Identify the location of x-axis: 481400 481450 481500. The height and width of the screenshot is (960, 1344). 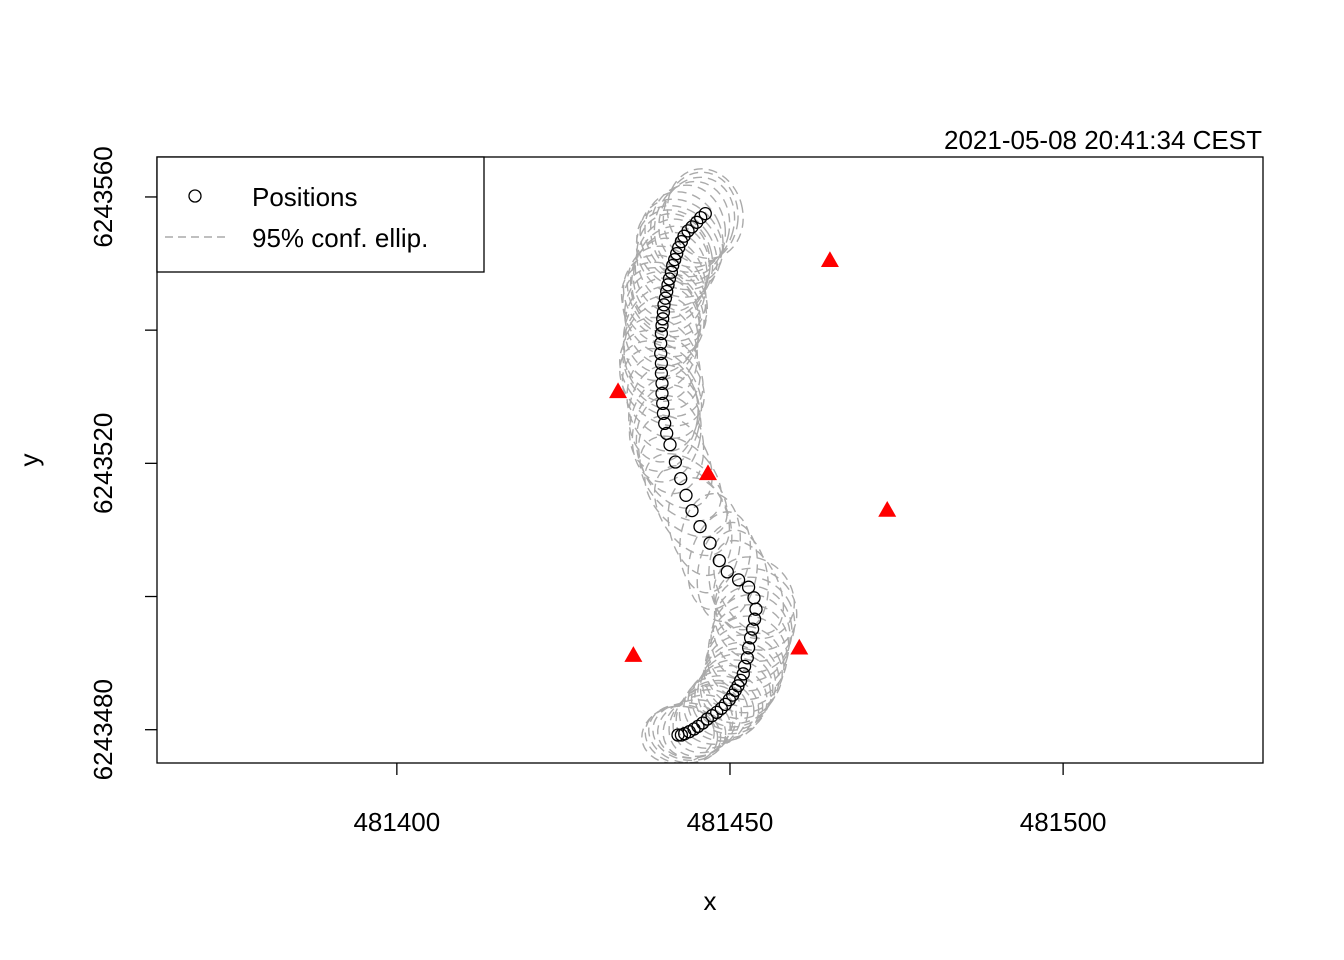
(730, 800).